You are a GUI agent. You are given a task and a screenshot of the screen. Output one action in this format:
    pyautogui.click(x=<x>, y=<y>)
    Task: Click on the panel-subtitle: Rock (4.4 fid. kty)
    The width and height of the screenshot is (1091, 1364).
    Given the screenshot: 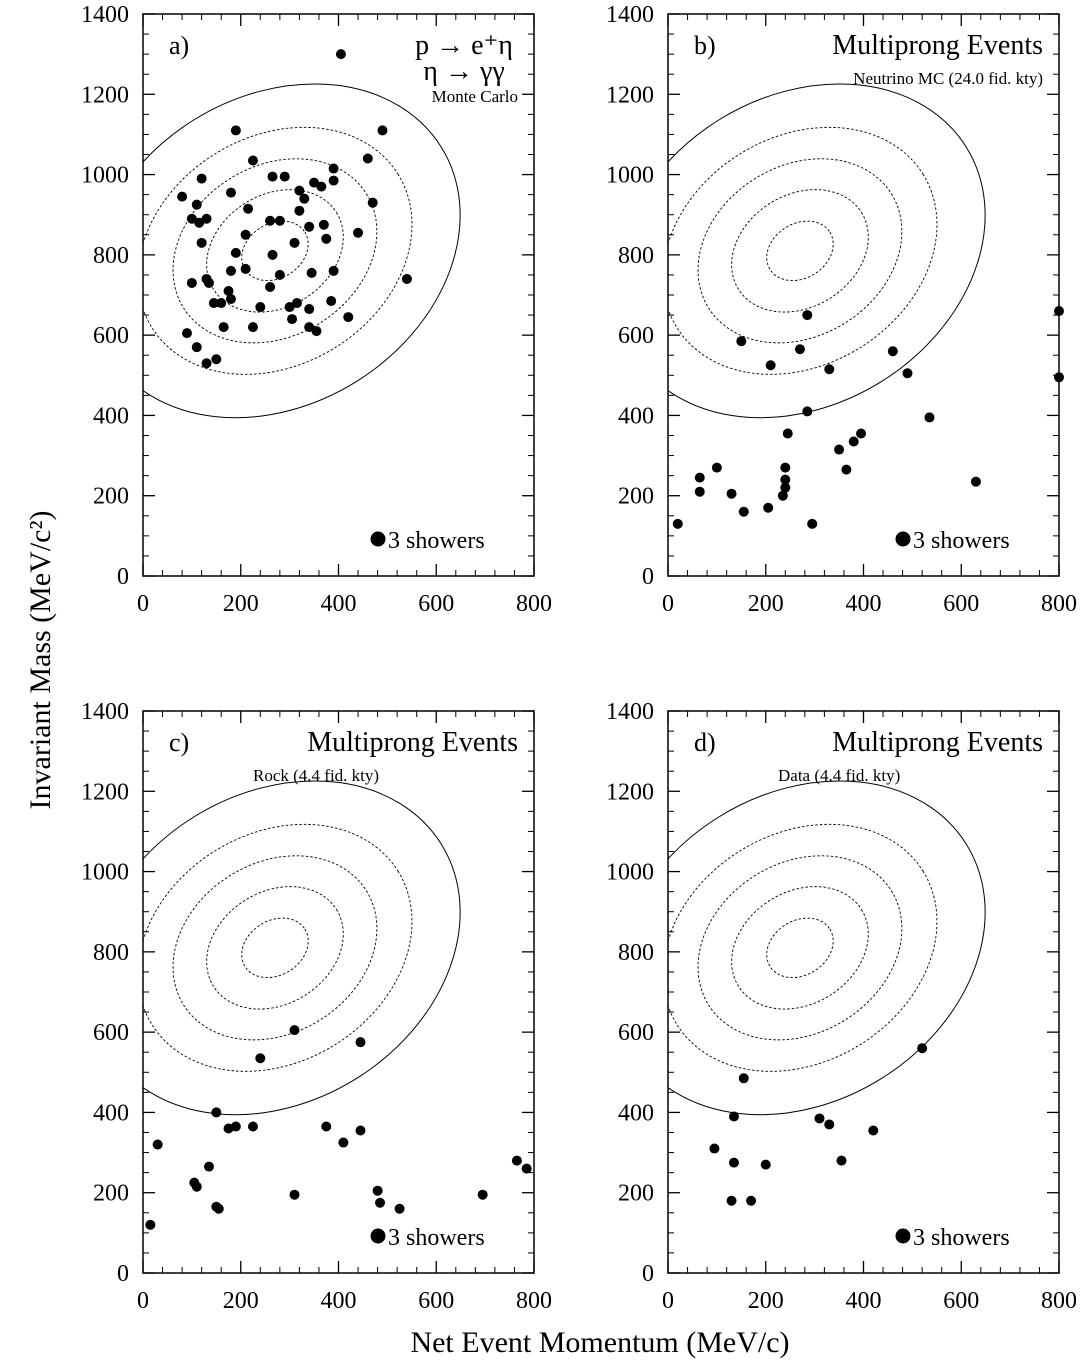 What is the action you would take?
    pyautogui.click(x=316, y=775)
    